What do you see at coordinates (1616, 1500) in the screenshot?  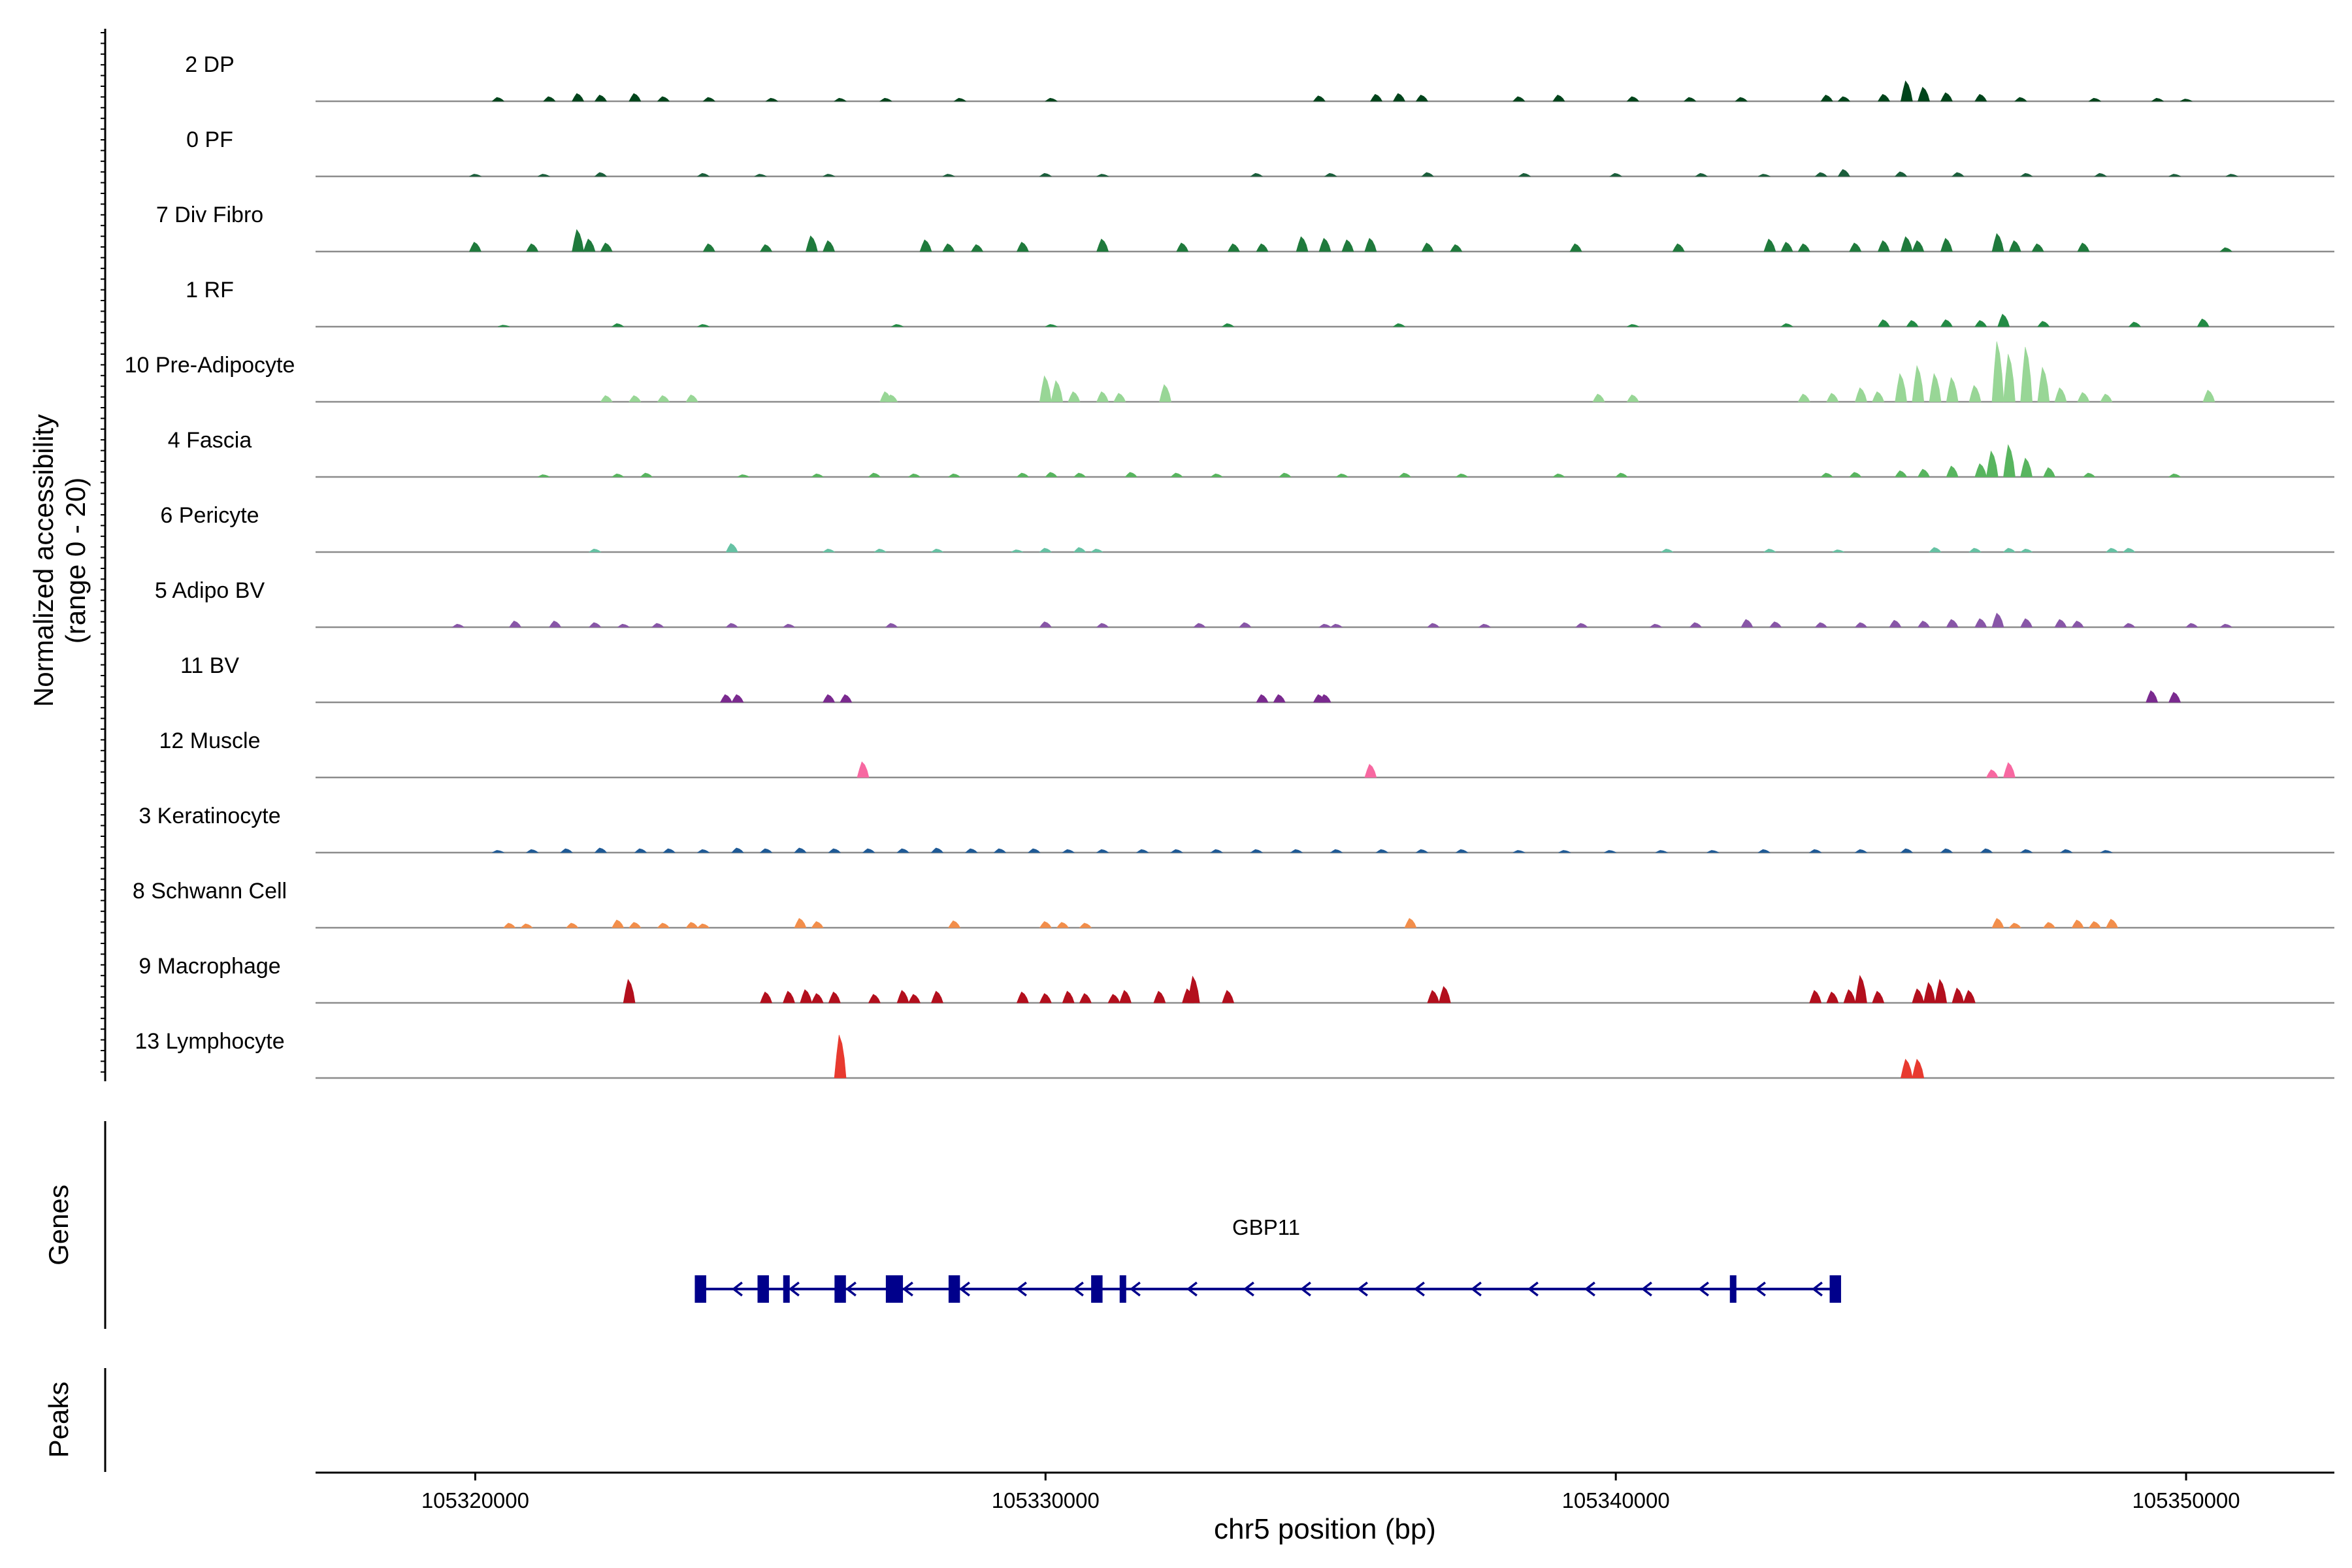 I see `x-axis-tick-label: 105340000` at bounding box center [1616, 1500].